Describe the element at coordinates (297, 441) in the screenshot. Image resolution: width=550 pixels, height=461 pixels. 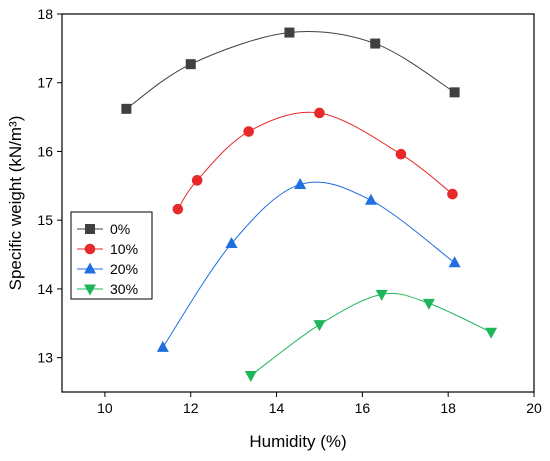
I see `x-axis-title: Humidity (%)` at that location.